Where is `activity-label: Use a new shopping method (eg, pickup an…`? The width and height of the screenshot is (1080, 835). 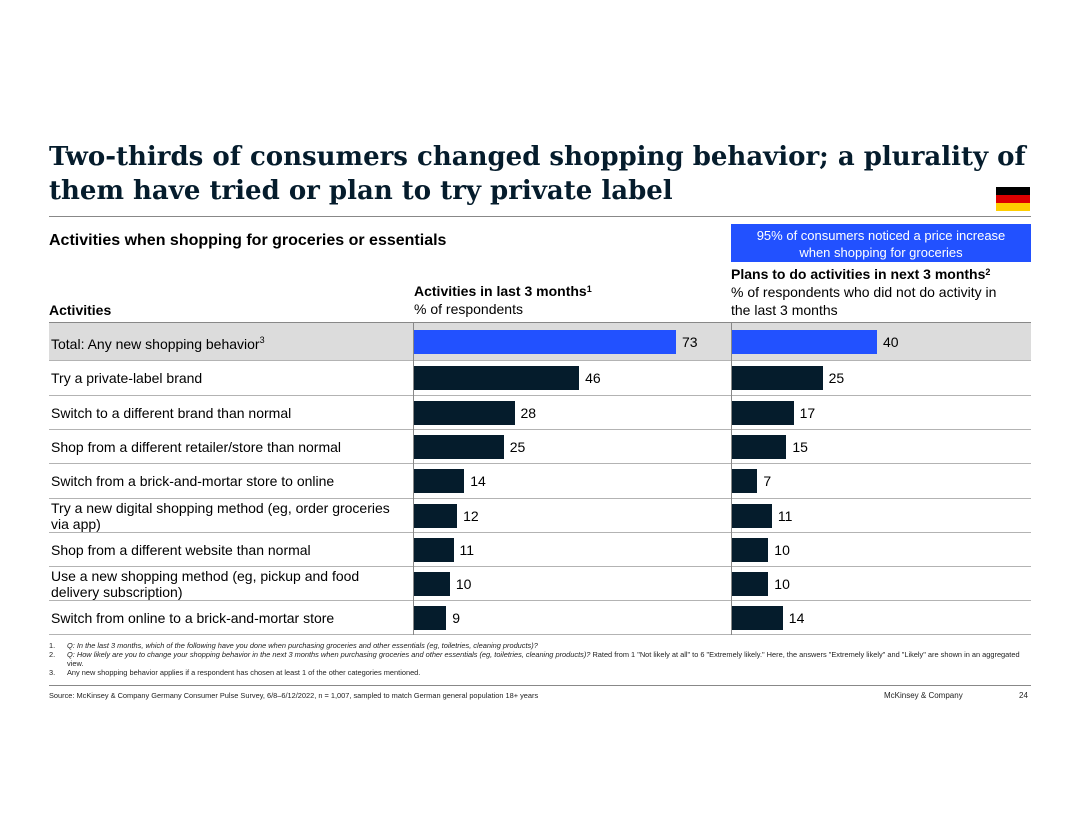
activity-label: Use a new shopping method (eg, pickup an… is located at coordinates (205, 583).